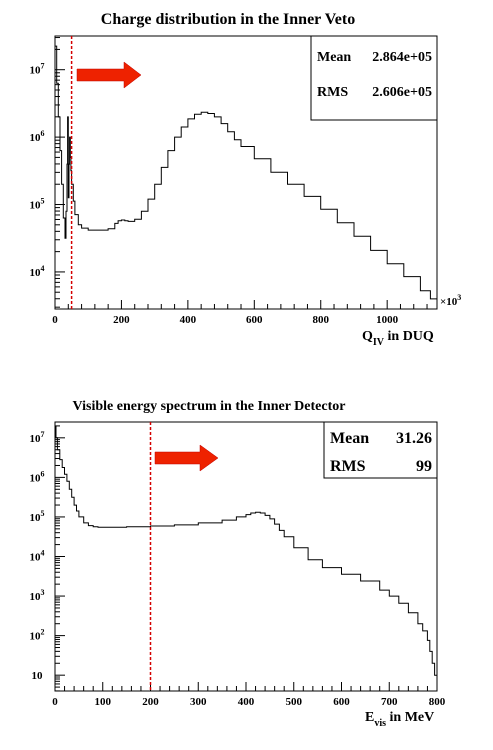  Describe the element at coordinates (37, 635) in the screenshot. I see `y-tick-label: 10²` at that location.